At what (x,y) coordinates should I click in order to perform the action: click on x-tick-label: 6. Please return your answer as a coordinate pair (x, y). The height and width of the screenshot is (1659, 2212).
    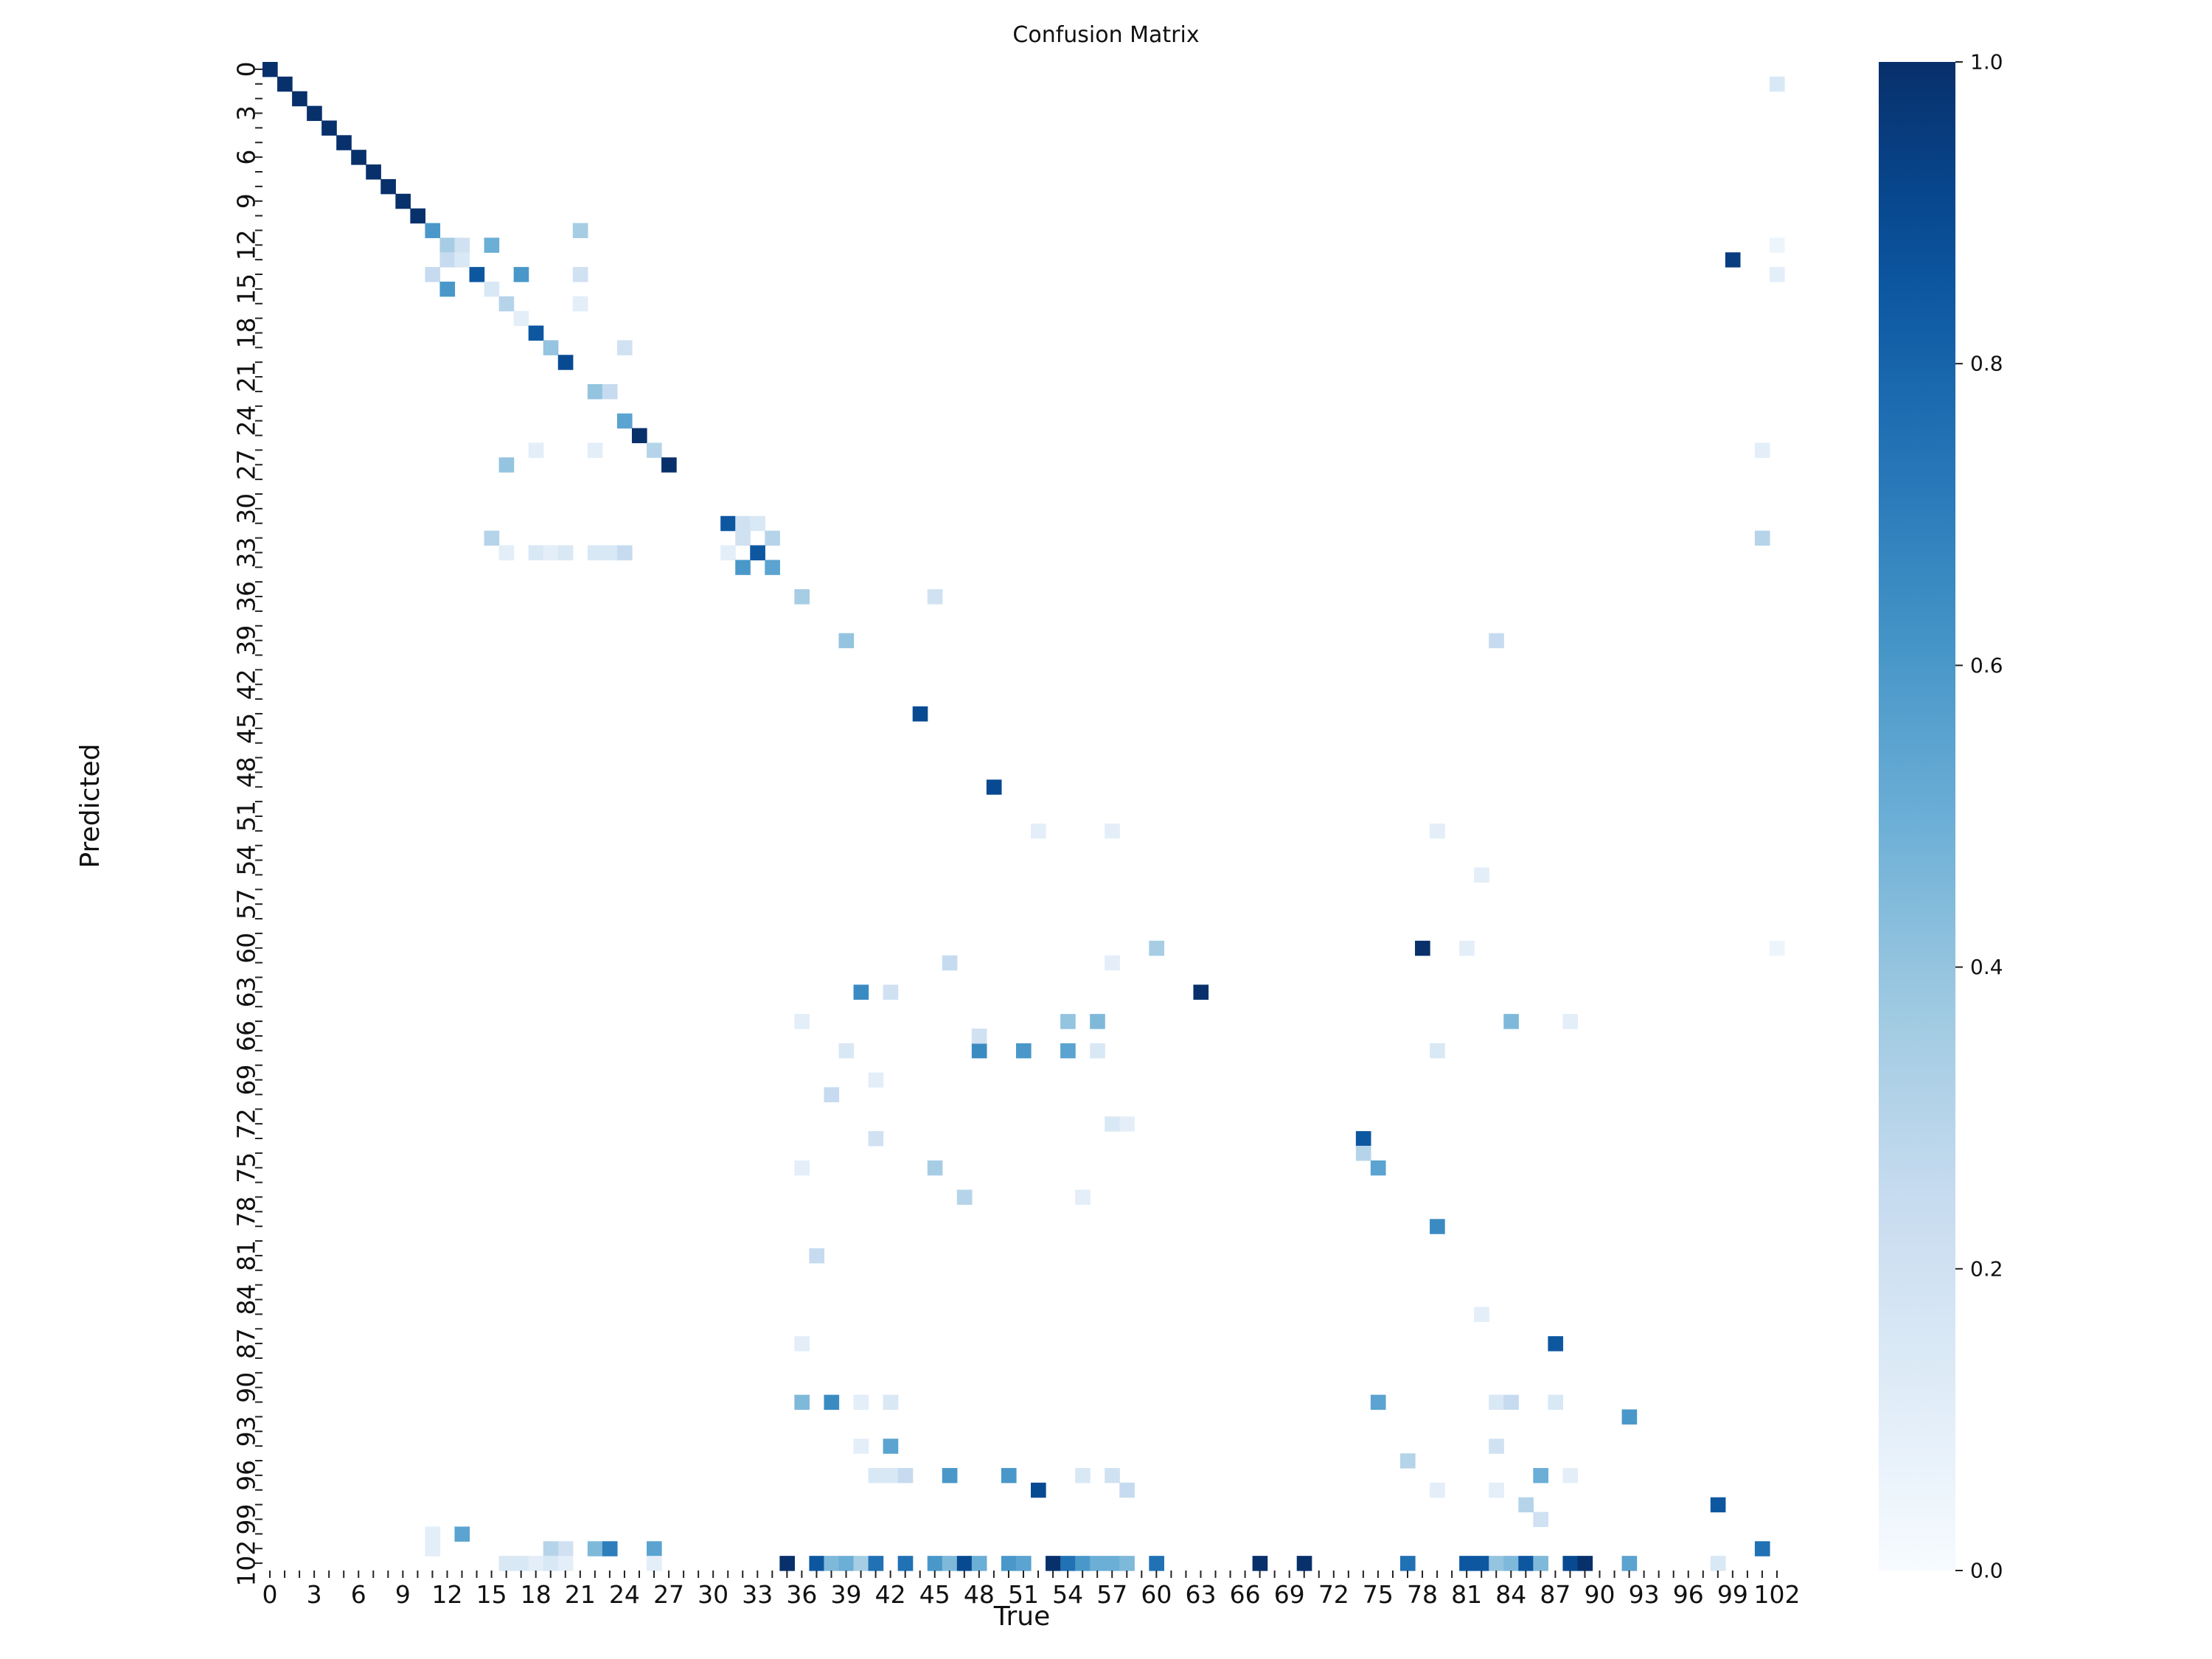
    Looking at the image, I should click on (358, 1594).